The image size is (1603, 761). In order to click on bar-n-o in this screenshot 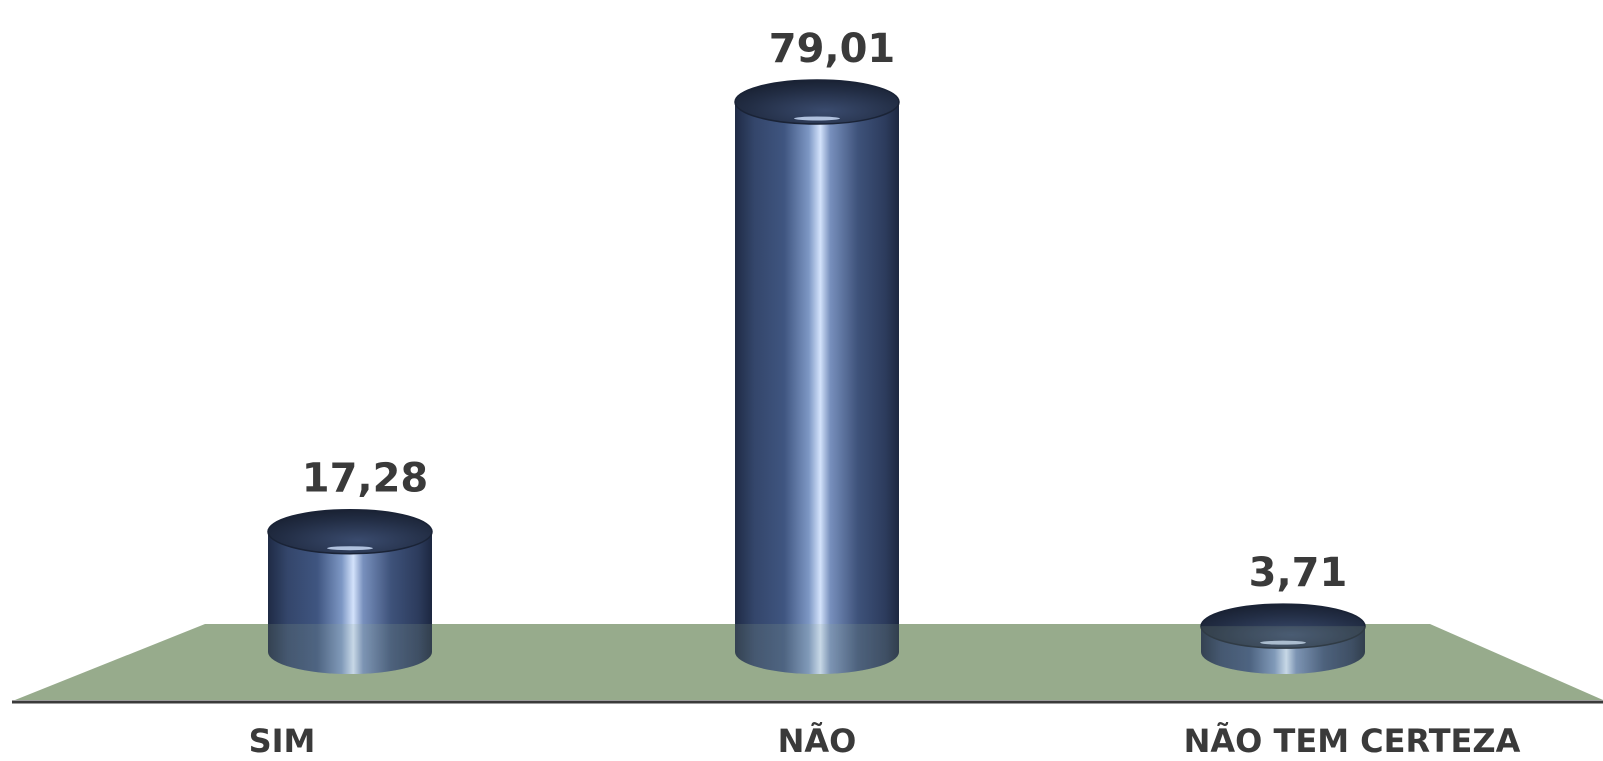, I will do `click(817, 376)`.